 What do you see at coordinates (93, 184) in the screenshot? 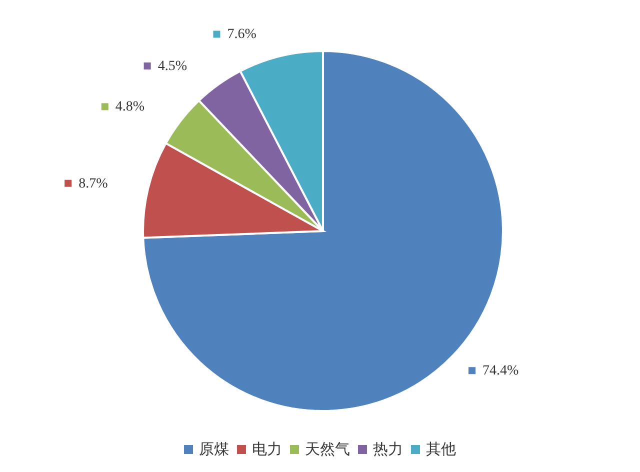
I see `data-label: 8.7%` at bounding box center [93, 184].